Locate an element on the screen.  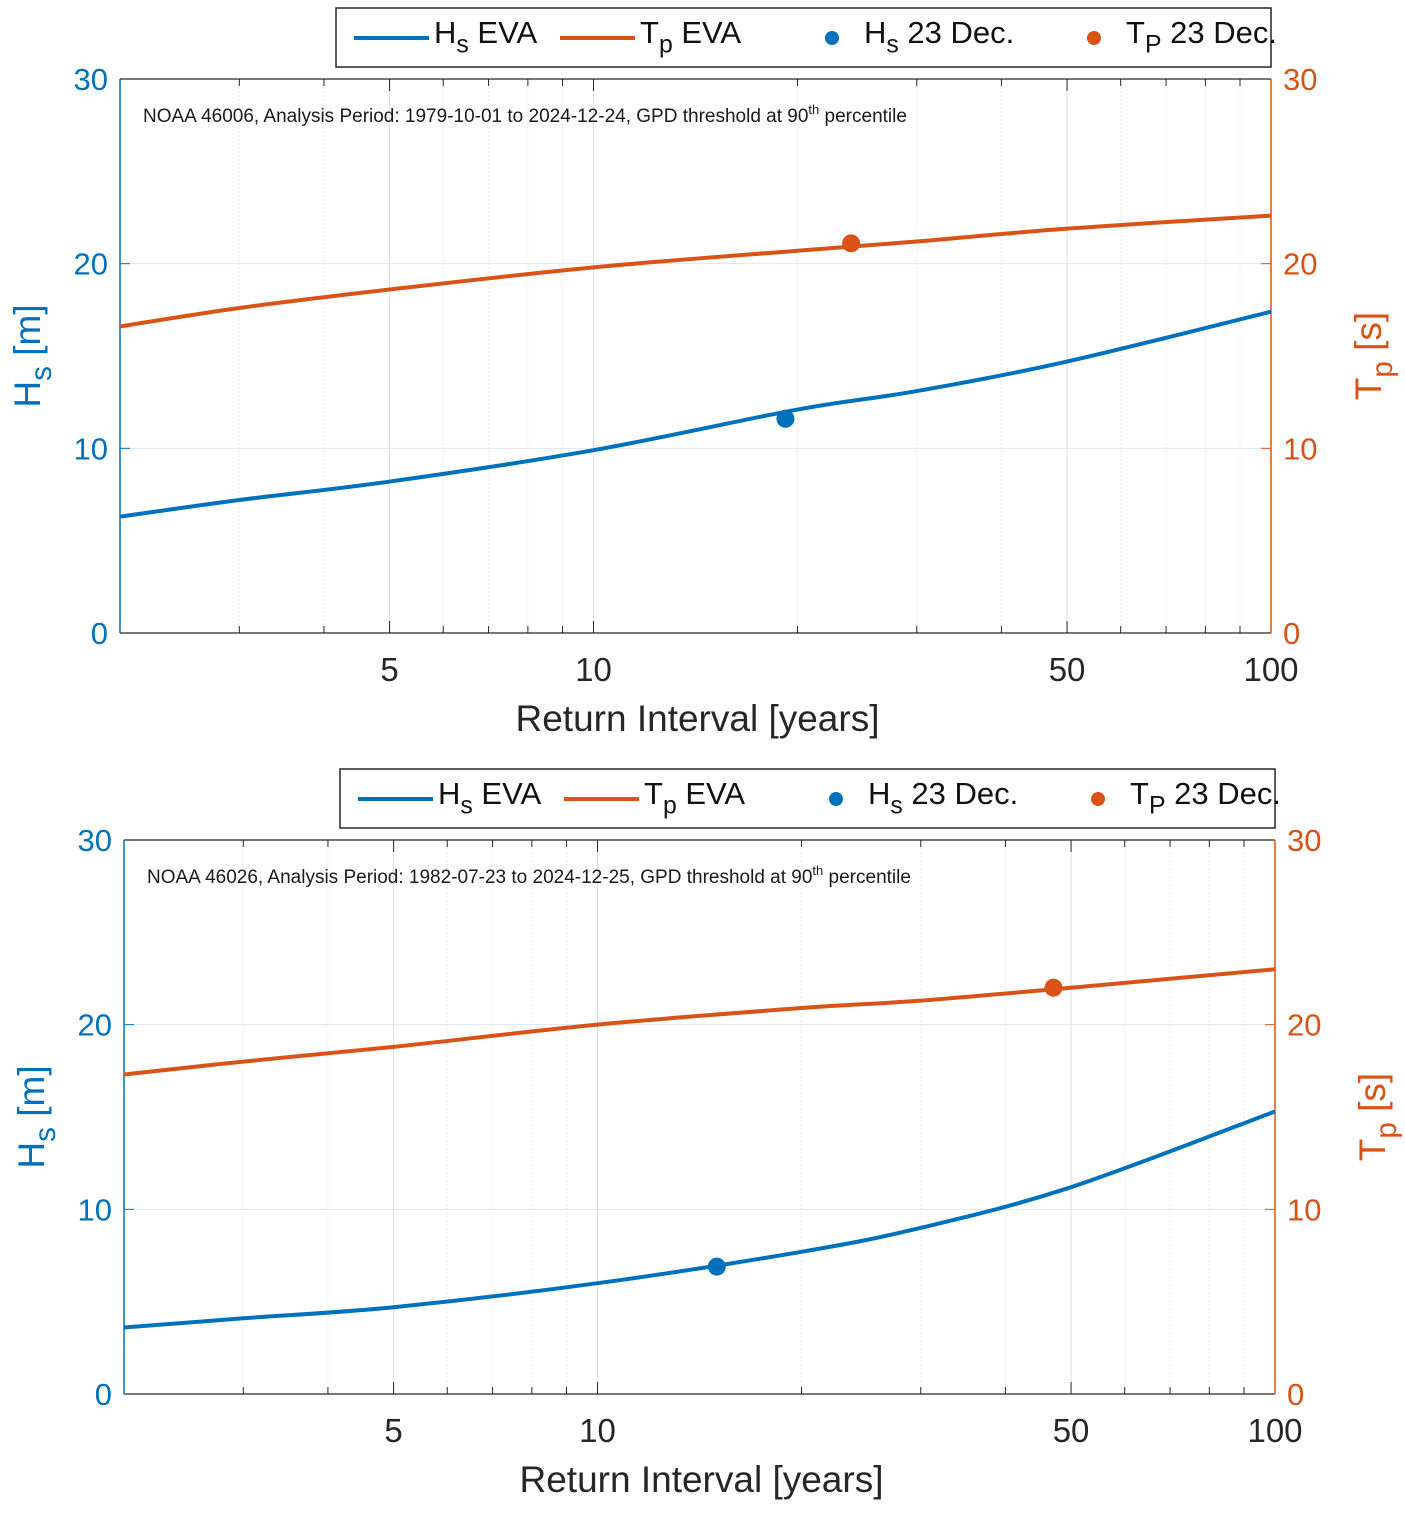
legend-entry-1-tail: EVA is located at coordinates (507, 793).